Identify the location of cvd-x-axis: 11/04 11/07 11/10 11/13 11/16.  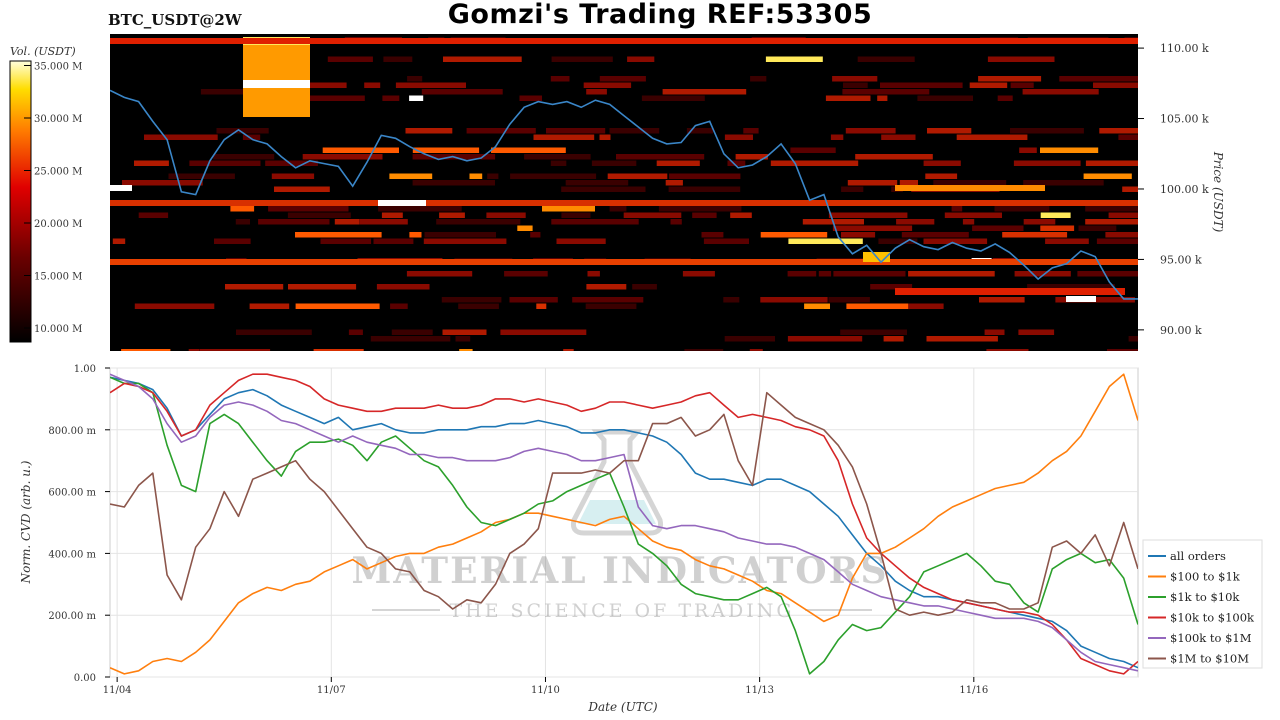
(545, 686).